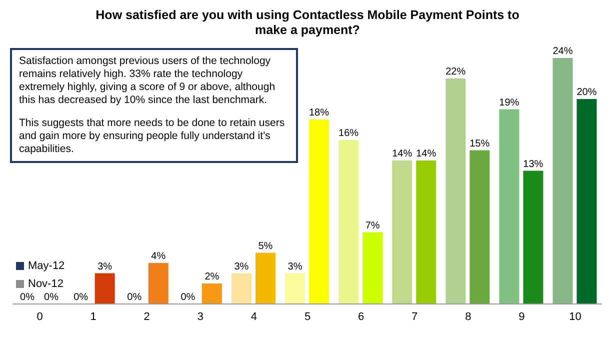  Describe the element at coordinates (319, 113) in the screenshot. I see `data-label: 18%` at that location.